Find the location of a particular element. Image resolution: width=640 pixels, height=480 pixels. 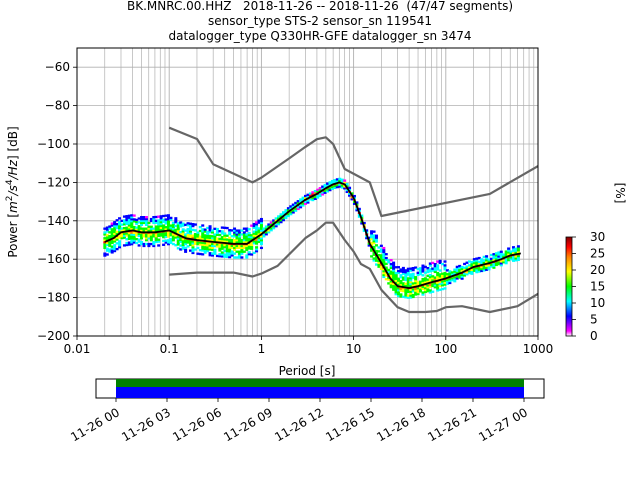

y-label-post: ] [dB] is located at coordinates (13, 143).